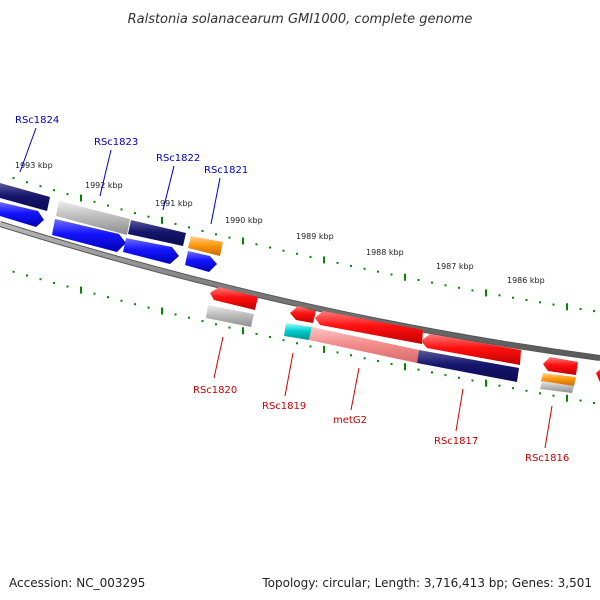 Image resolution: width=600 pixels, height=600 pixels. What do you see at coordinates (34, 165) in the screenshot?
I see `kbp-label: 1993 kbp` at bounding box center [34, 165].